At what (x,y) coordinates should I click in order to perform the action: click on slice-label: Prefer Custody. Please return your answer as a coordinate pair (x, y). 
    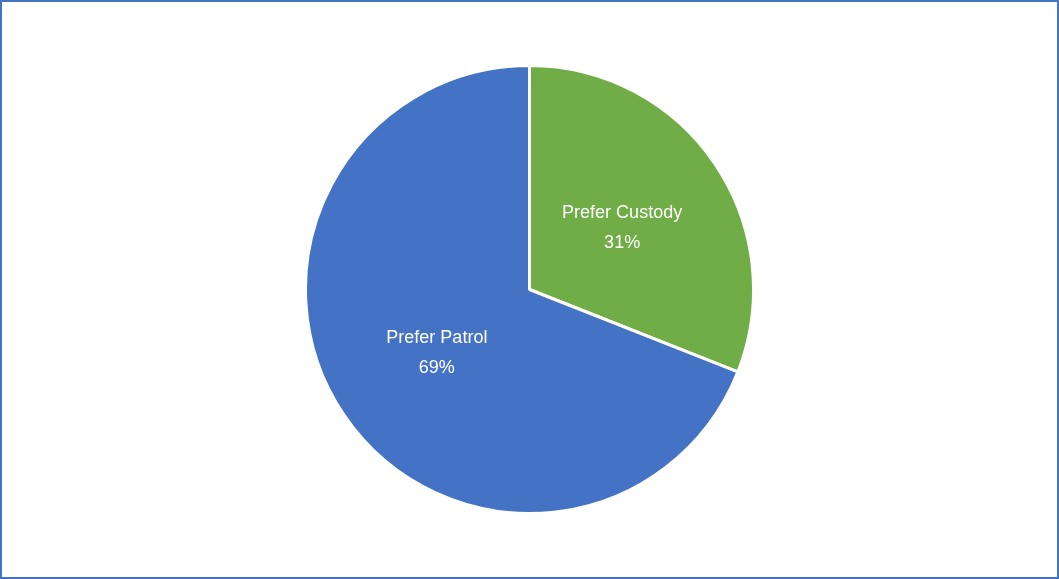
    Looking at the image, I should click on (622, 211).